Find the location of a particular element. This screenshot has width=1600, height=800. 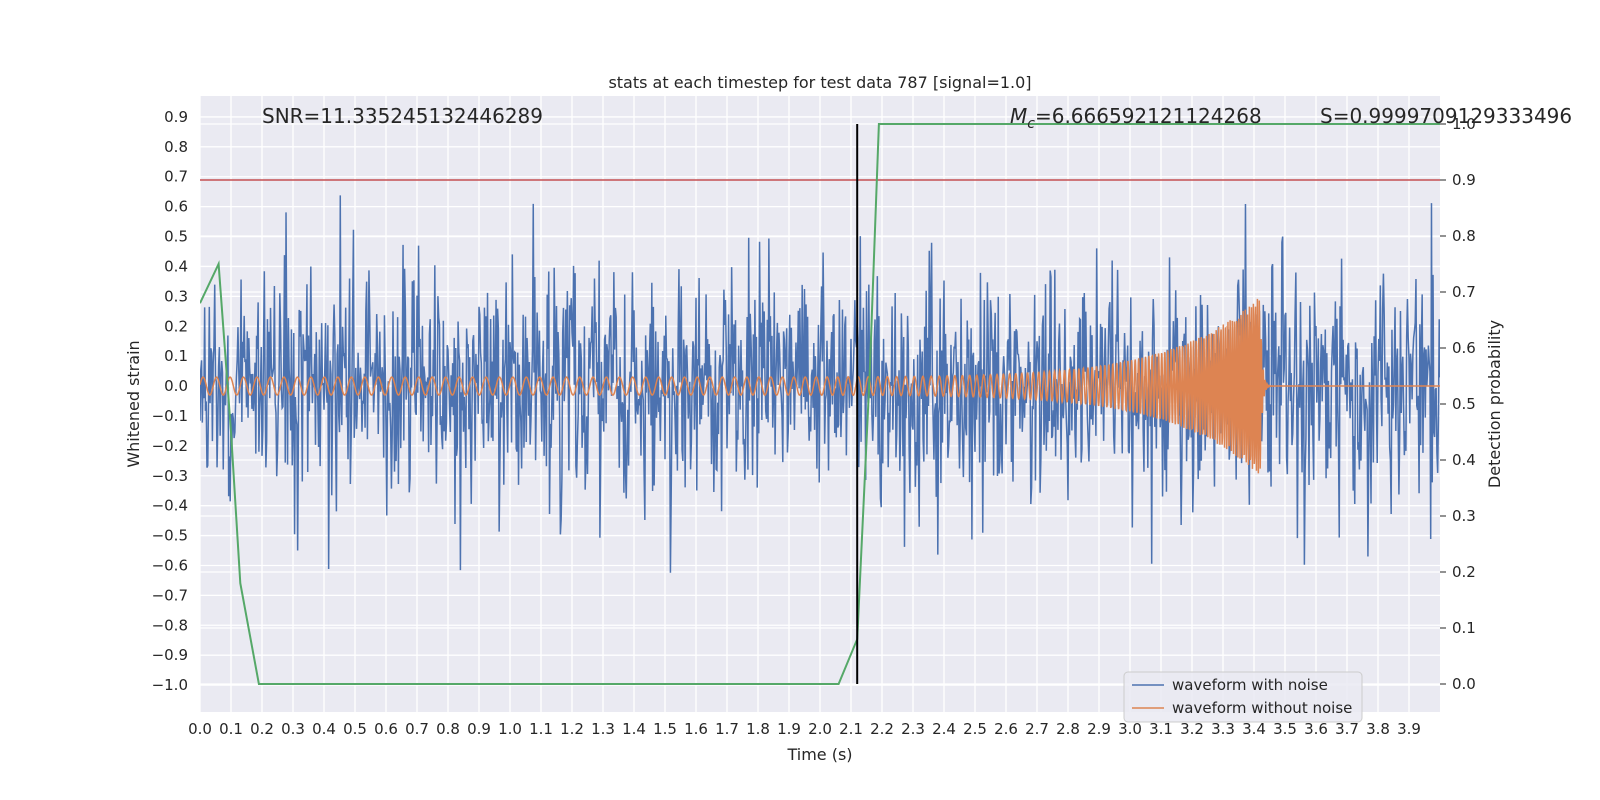

y-tick-label: 0.5 is located at coordinates (176, 237).